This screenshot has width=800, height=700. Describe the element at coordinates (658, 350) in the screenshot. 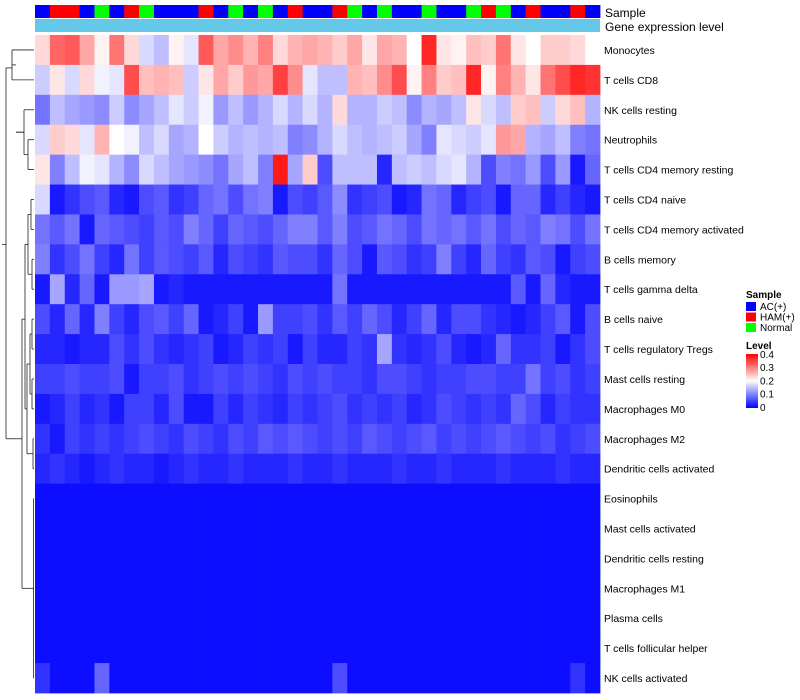

I see `row-label: T cells regulatory Tregs` at that location.